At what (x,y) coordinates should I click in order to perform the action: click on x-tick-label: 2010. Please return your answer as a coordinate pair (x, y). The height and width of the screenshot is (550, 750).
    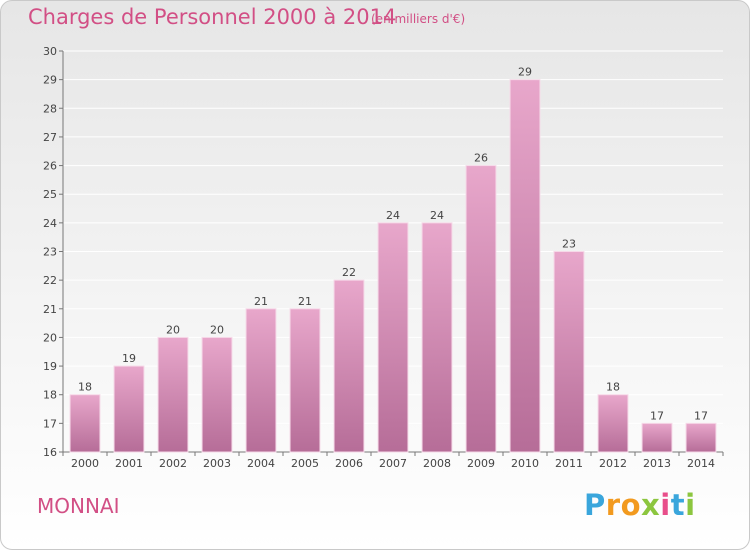
    Looking at the image, I should click on (525, 463).